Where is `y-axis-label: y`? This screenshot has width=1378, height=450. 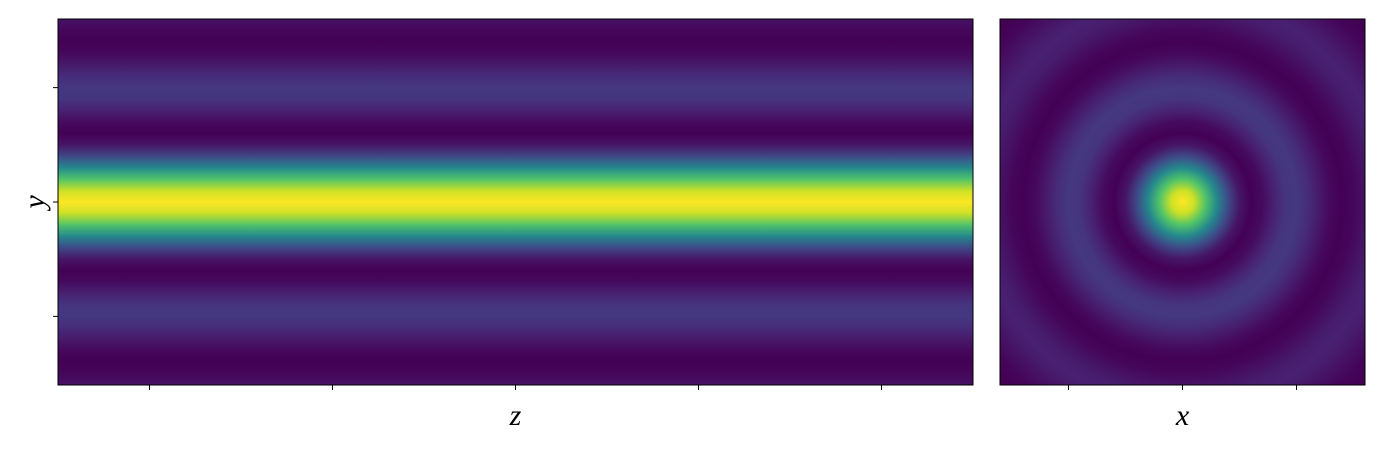 y-axis-label: y is located at coordinates (34, 203).